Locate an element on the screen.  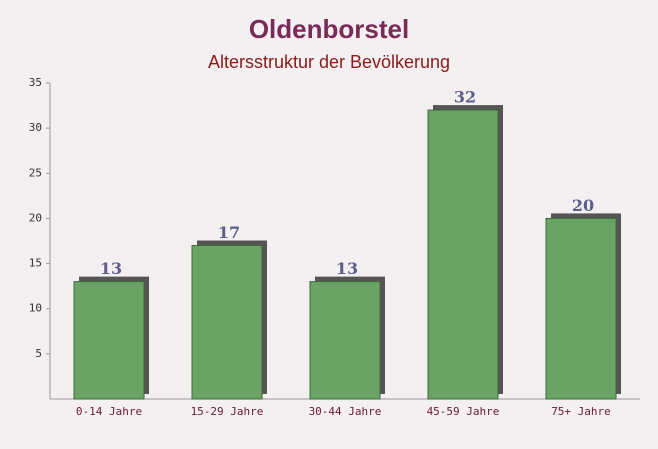
x-tick-label: 15-29 Jahre is located at coordinates (227, 411).